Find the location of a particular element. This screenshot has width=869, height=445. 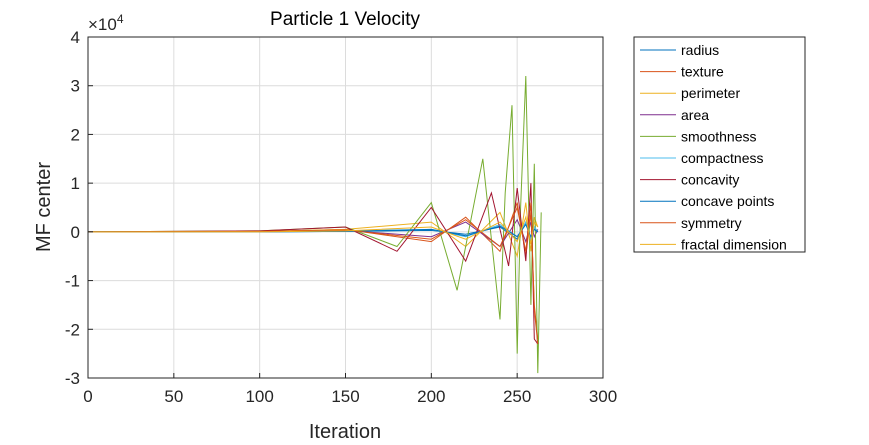

x-tick-label: 50 is located at coordinates (173, 396).